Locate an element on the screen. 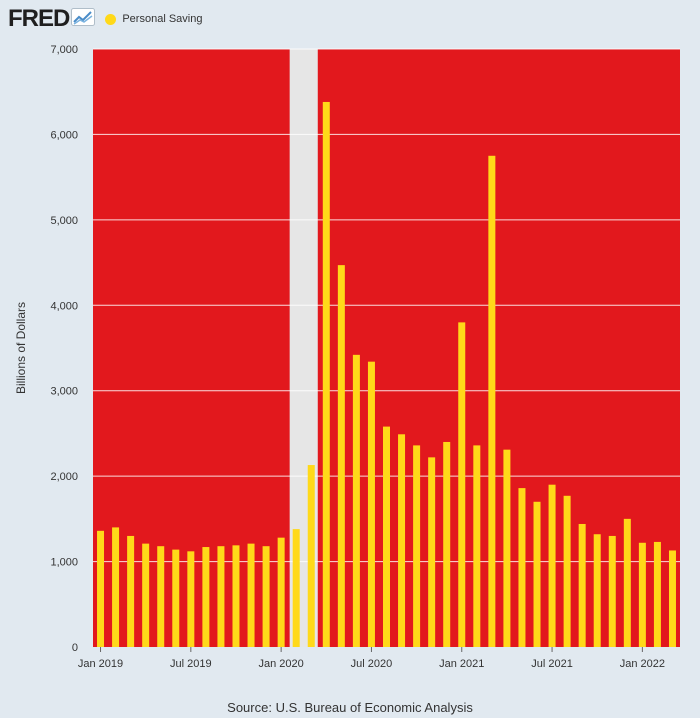 The image size is (700, 718). y-tick-label: 7,000 is located at coordinates (64, 50).